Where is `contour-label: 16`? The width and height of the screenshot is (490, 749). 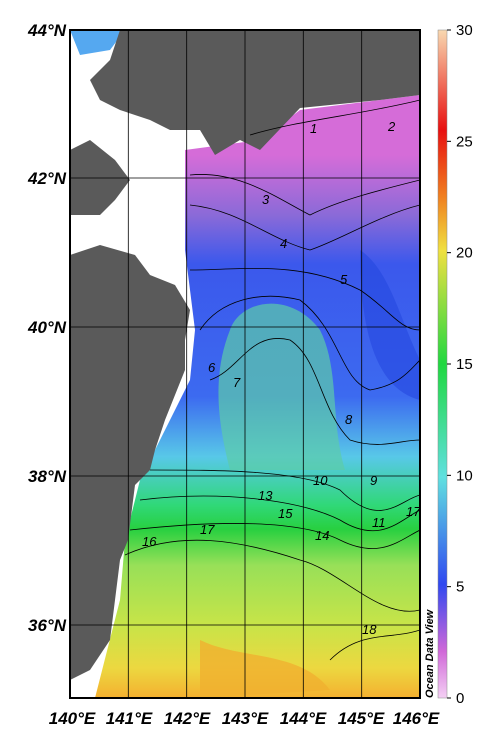
contour-label: 16 is located at coordinates (149, 541).